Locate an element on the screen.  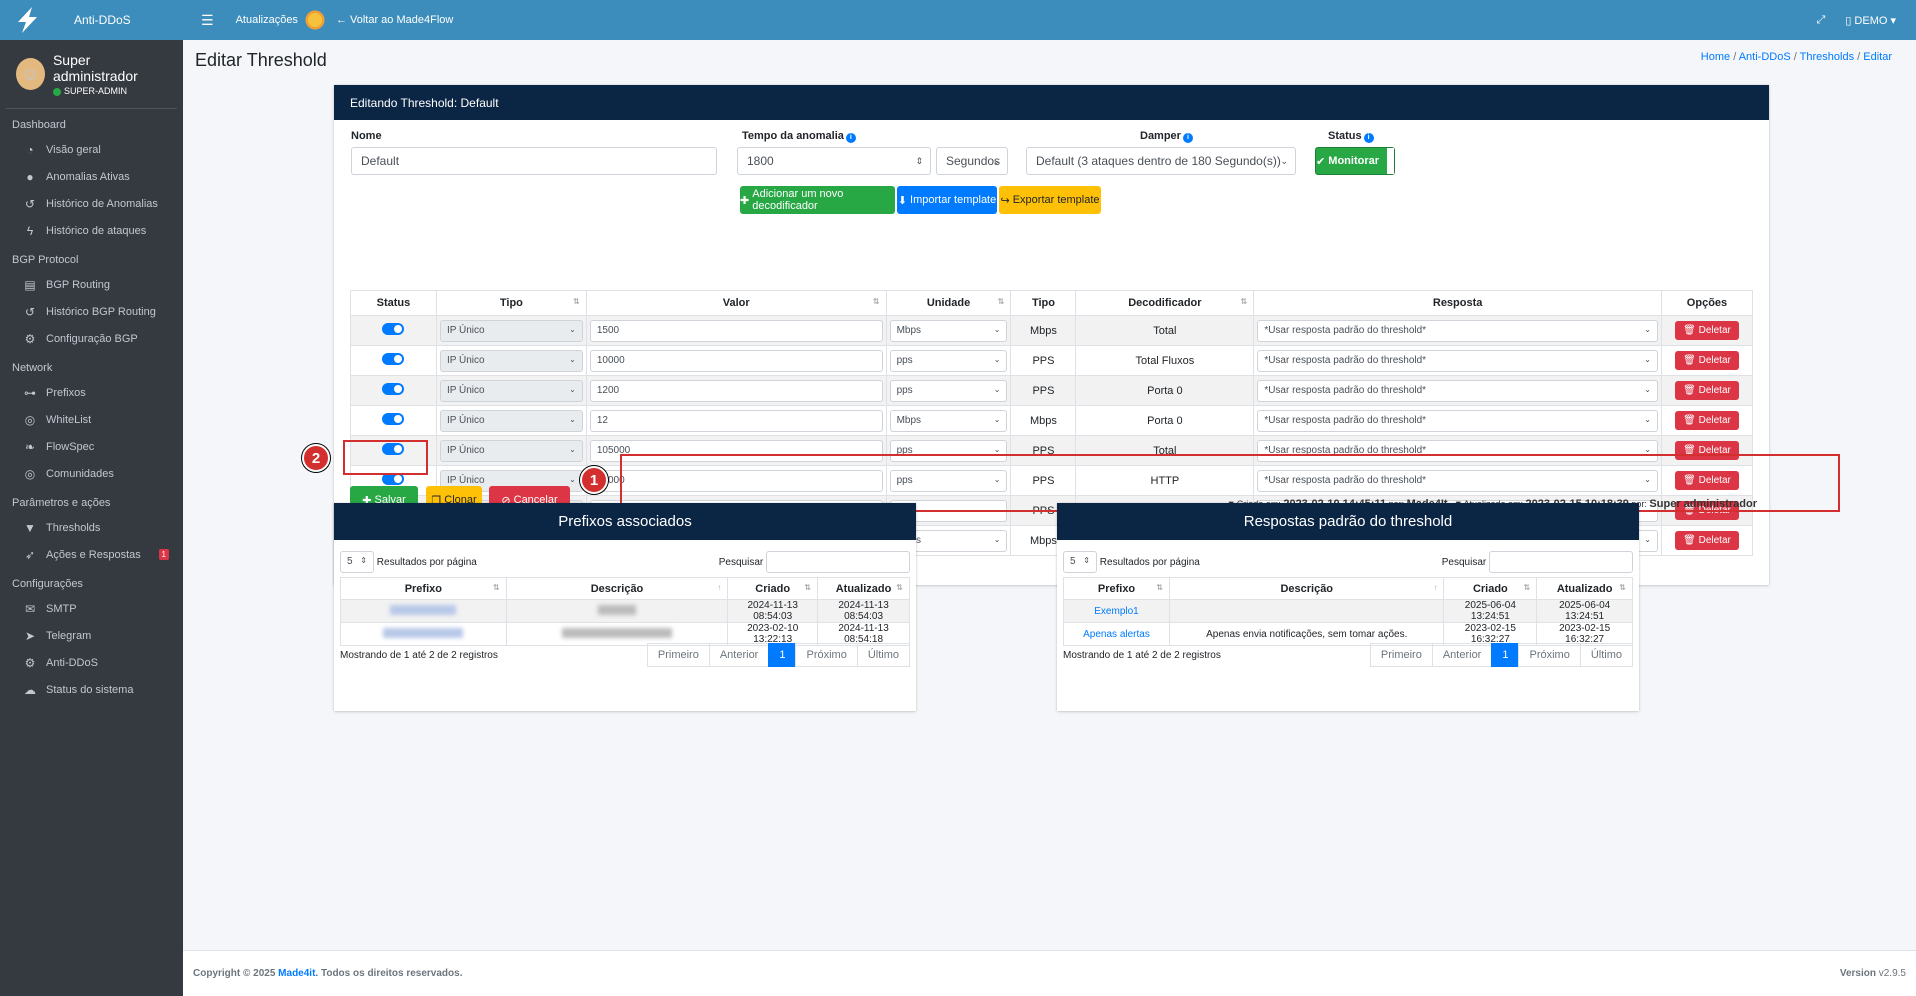
prefixos-per-page: 5 ⇕ is located at coordinates (357, 562).